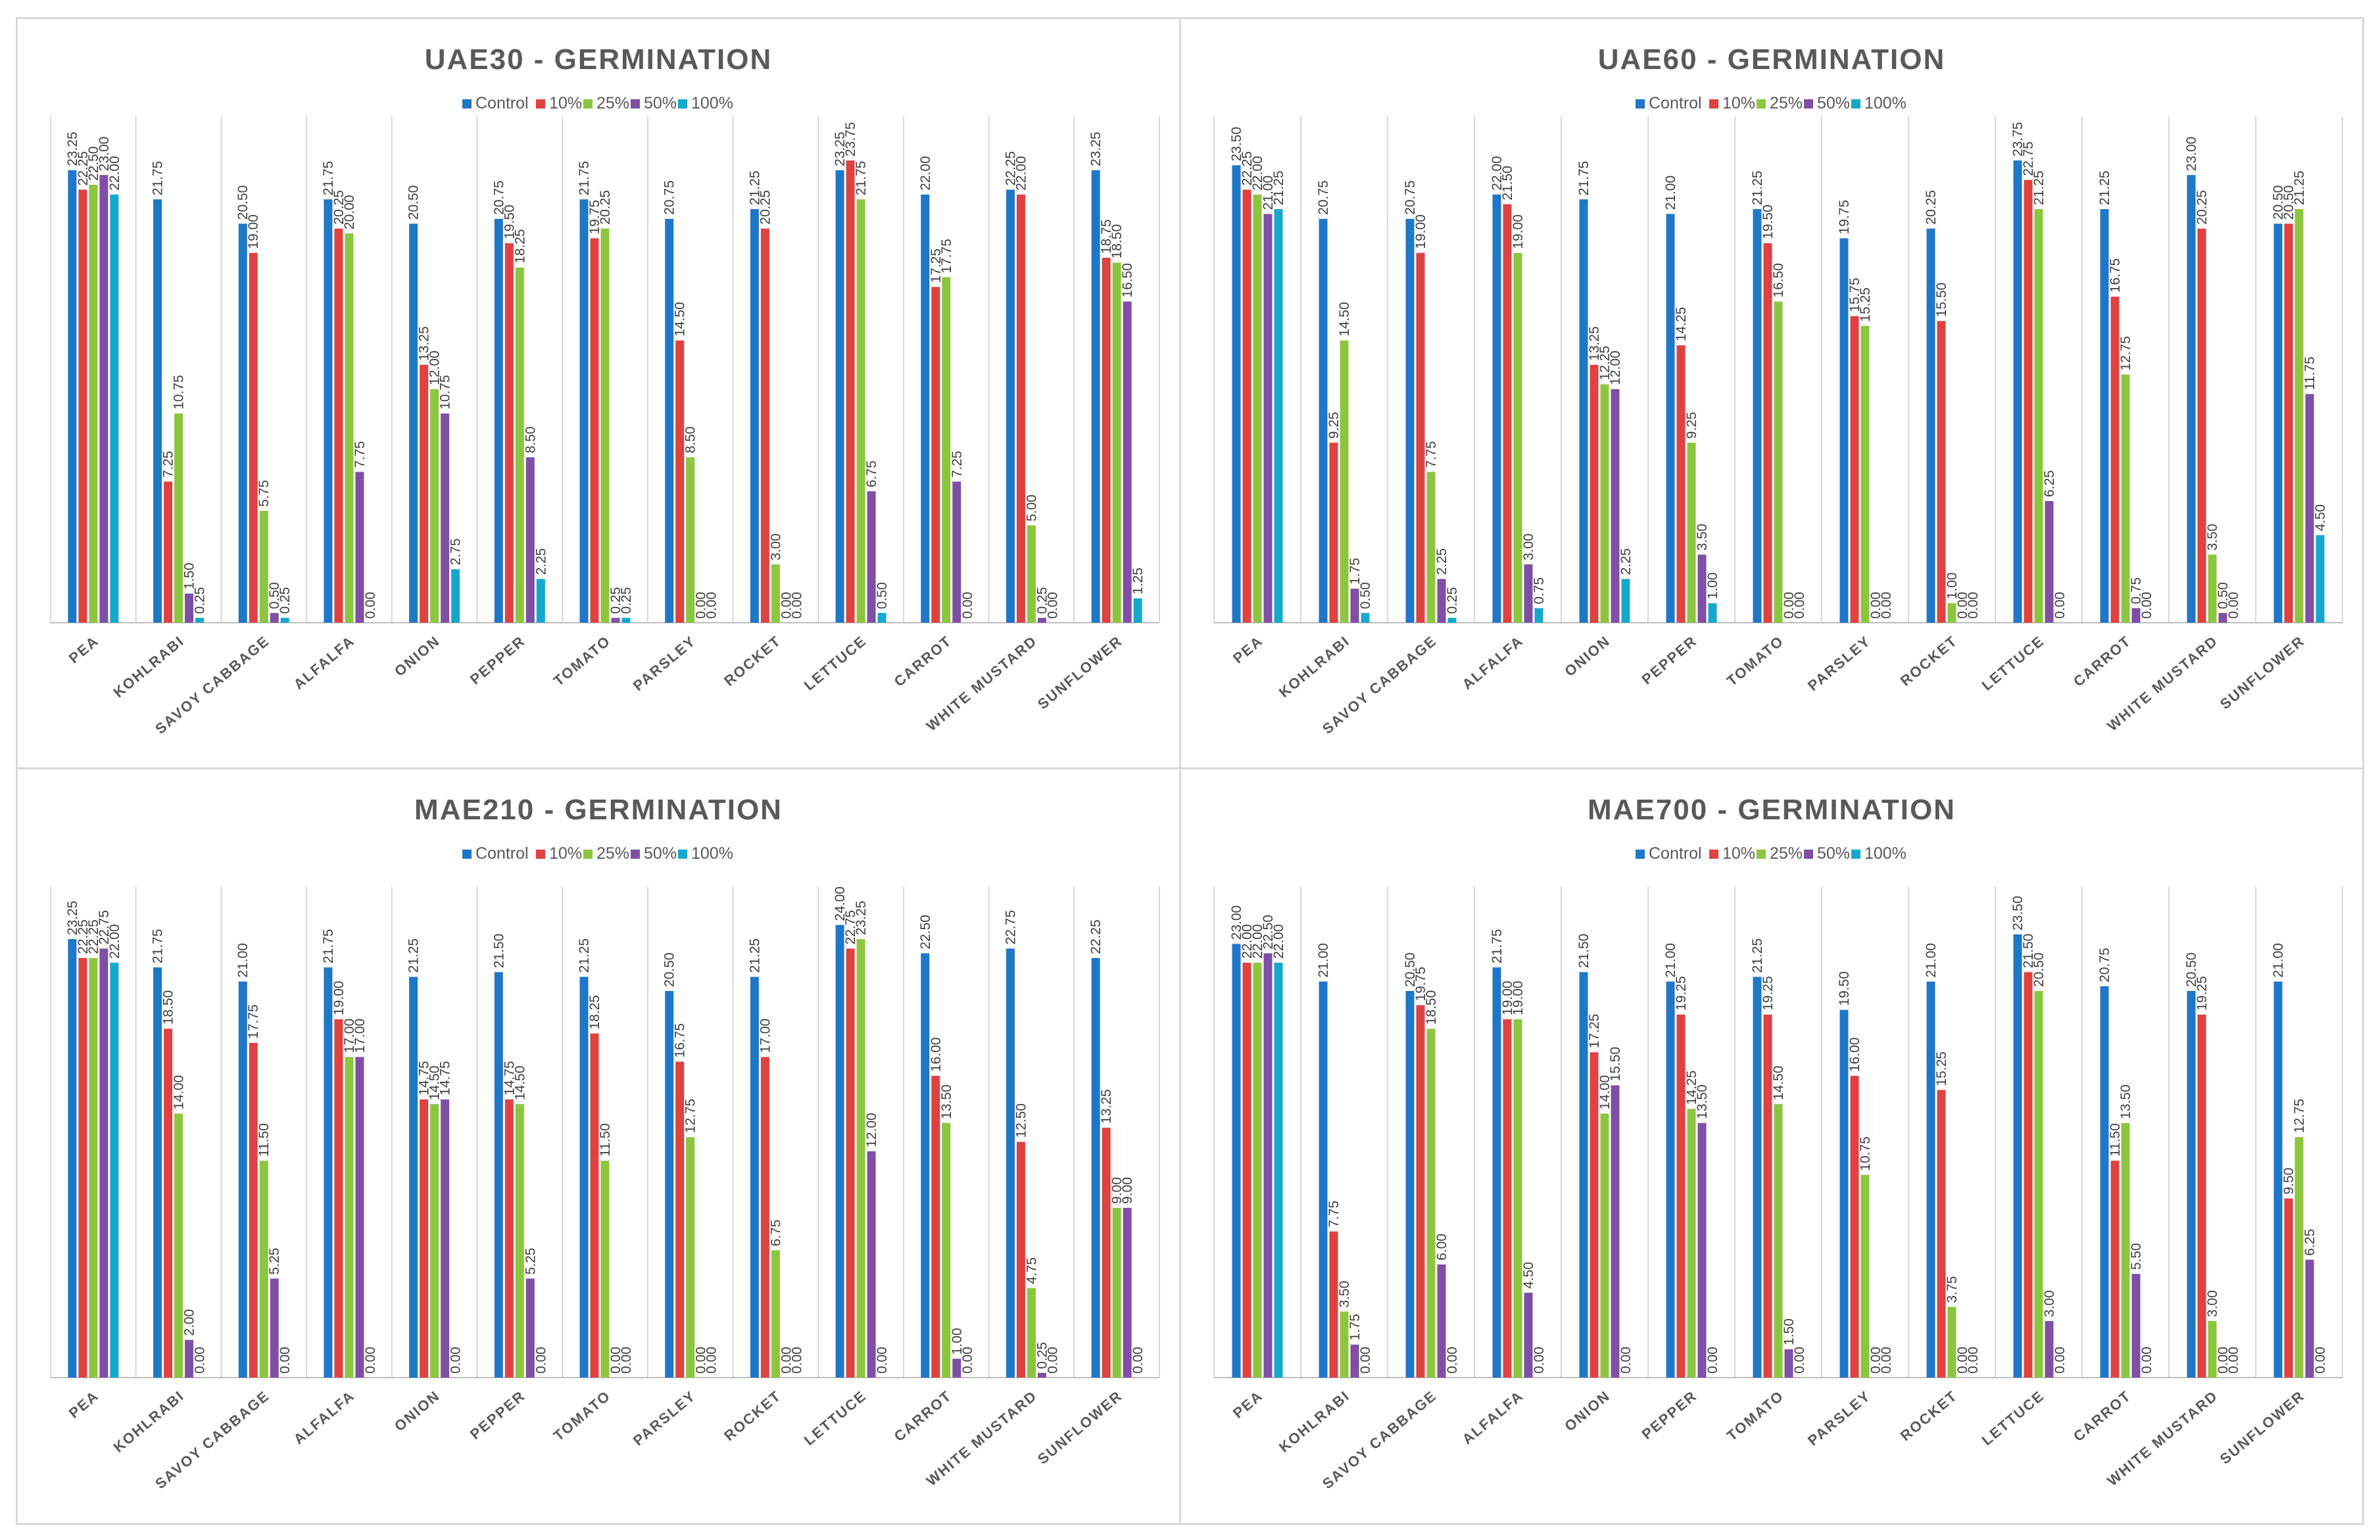 Image resolution: width=2380 pixels, height=1540 pixels. What do you see at coordinates (1236, 923) in the screenshot?
I see `data-label: 23.00` at bounding box center [1236, 923].